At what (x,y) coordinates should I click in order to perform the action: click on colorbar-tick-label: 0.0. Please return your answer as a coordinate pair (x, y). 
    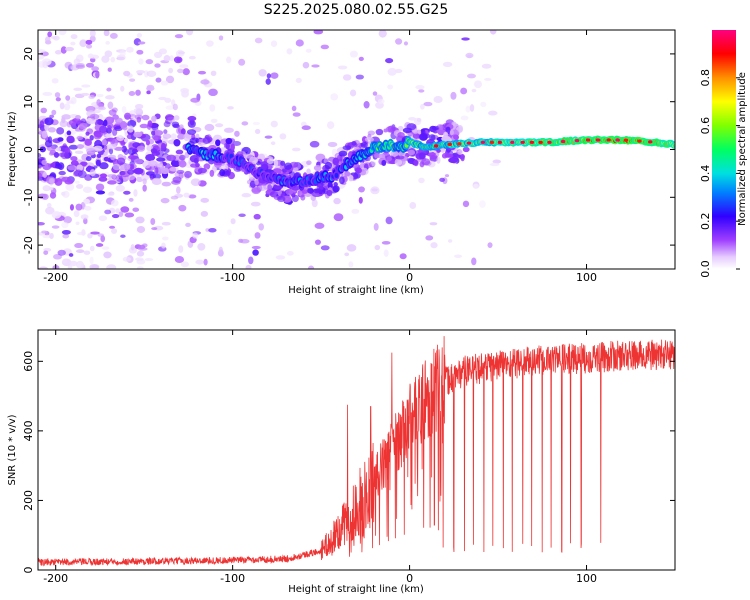
    Looking at the image, I should click on (705, 269).